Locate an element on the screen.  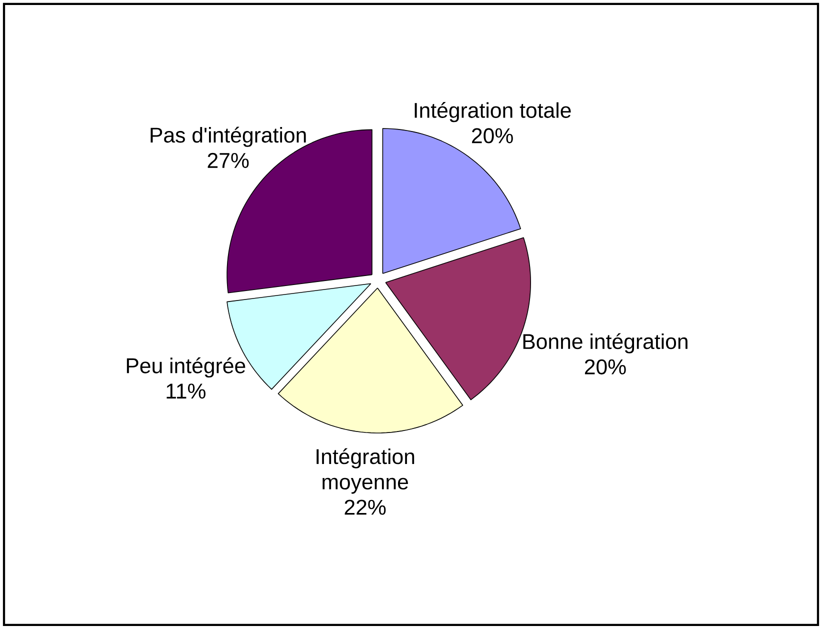
data-label: 22% is located at coordinates (365, 507).